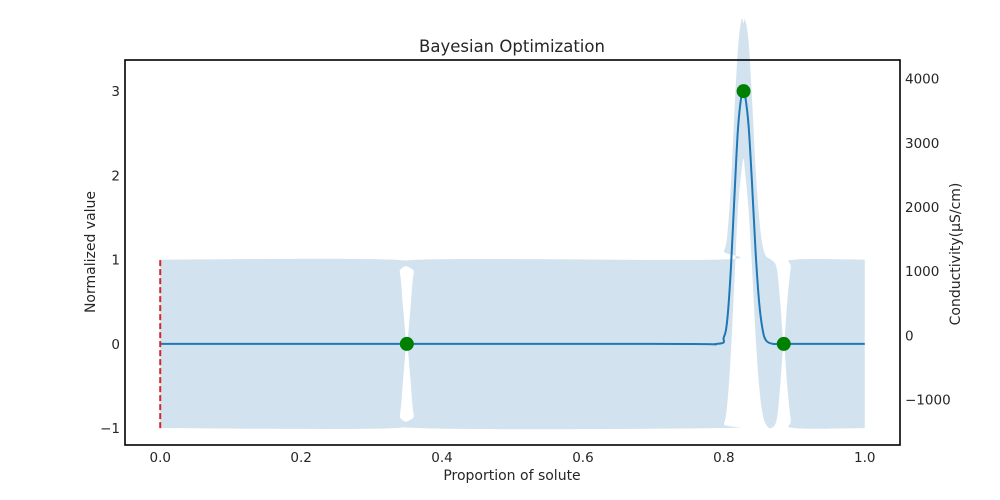 The height and width of the screenshot is (500, 1000). I want to click on y2-tick-label: −1000, so click(928, 400).